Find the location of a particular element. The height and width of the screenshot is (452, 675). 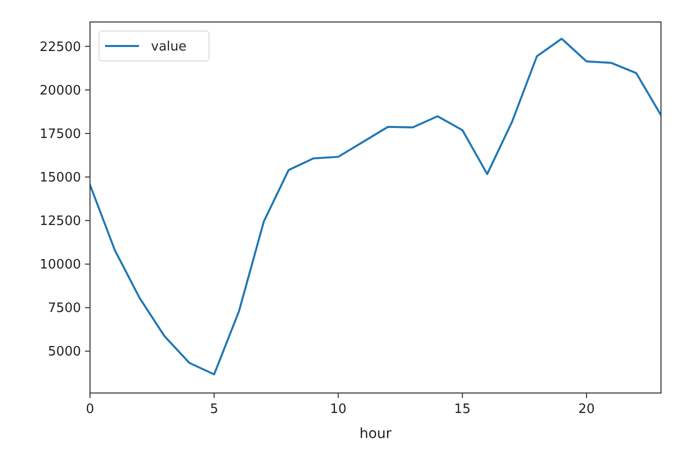

y-tick-label: 15000 is located at coordinates (60, 178).